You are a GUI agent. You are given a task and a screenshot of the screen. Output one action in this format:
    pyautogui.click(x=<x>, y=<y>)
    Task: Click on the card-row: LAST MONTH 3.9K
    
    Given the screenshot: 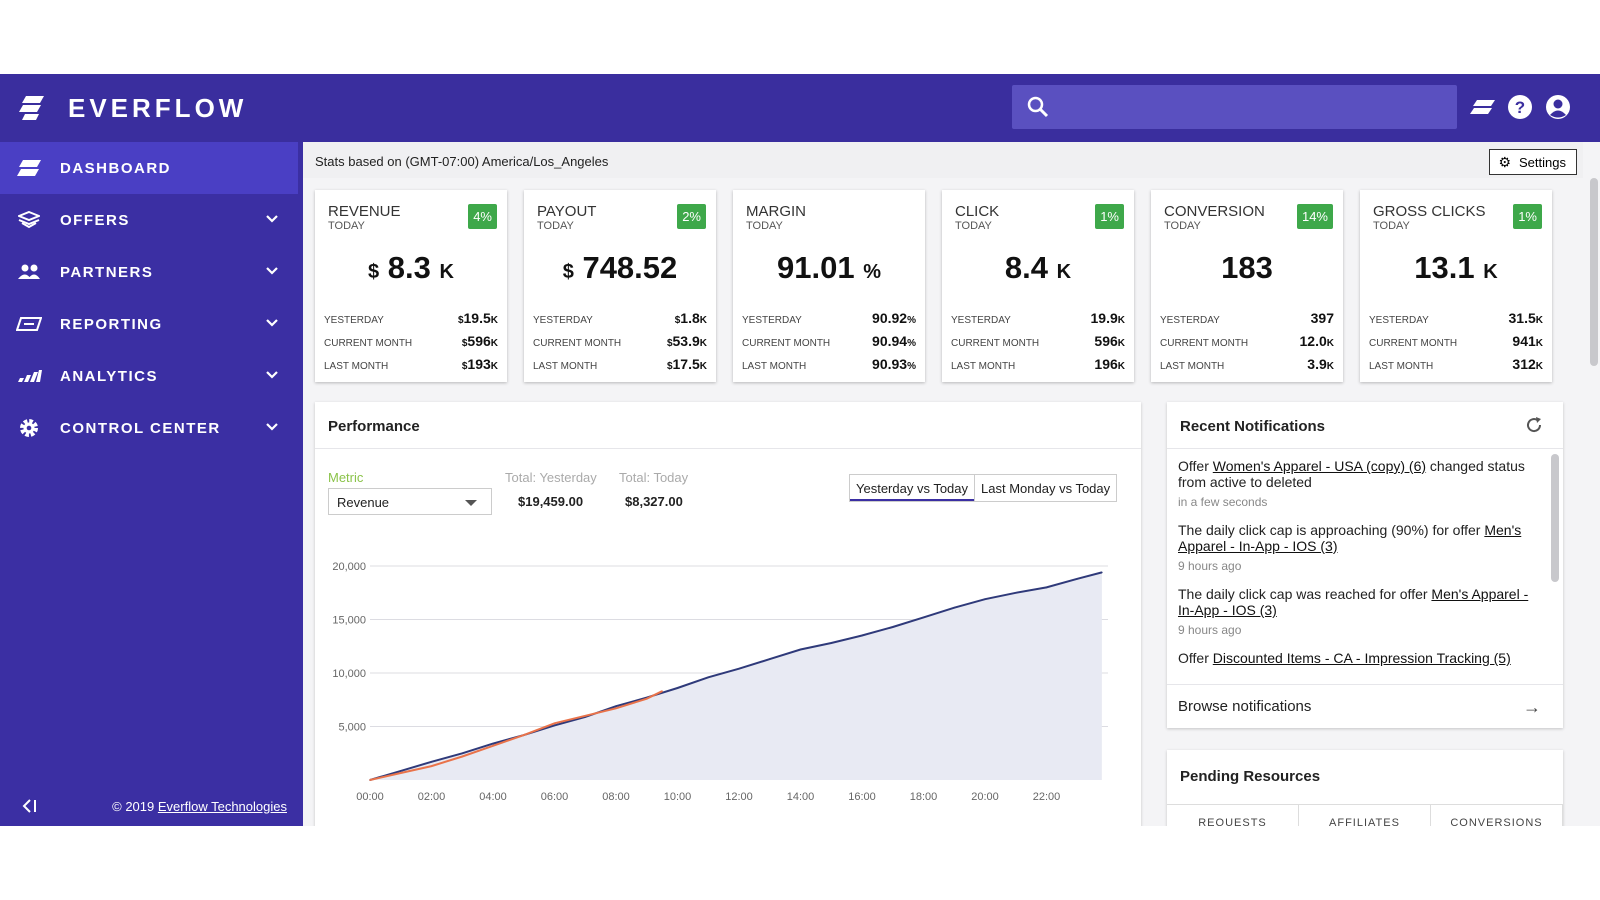 What is the action you would take?
    pyautogui.click(x=1247, y=364)
    